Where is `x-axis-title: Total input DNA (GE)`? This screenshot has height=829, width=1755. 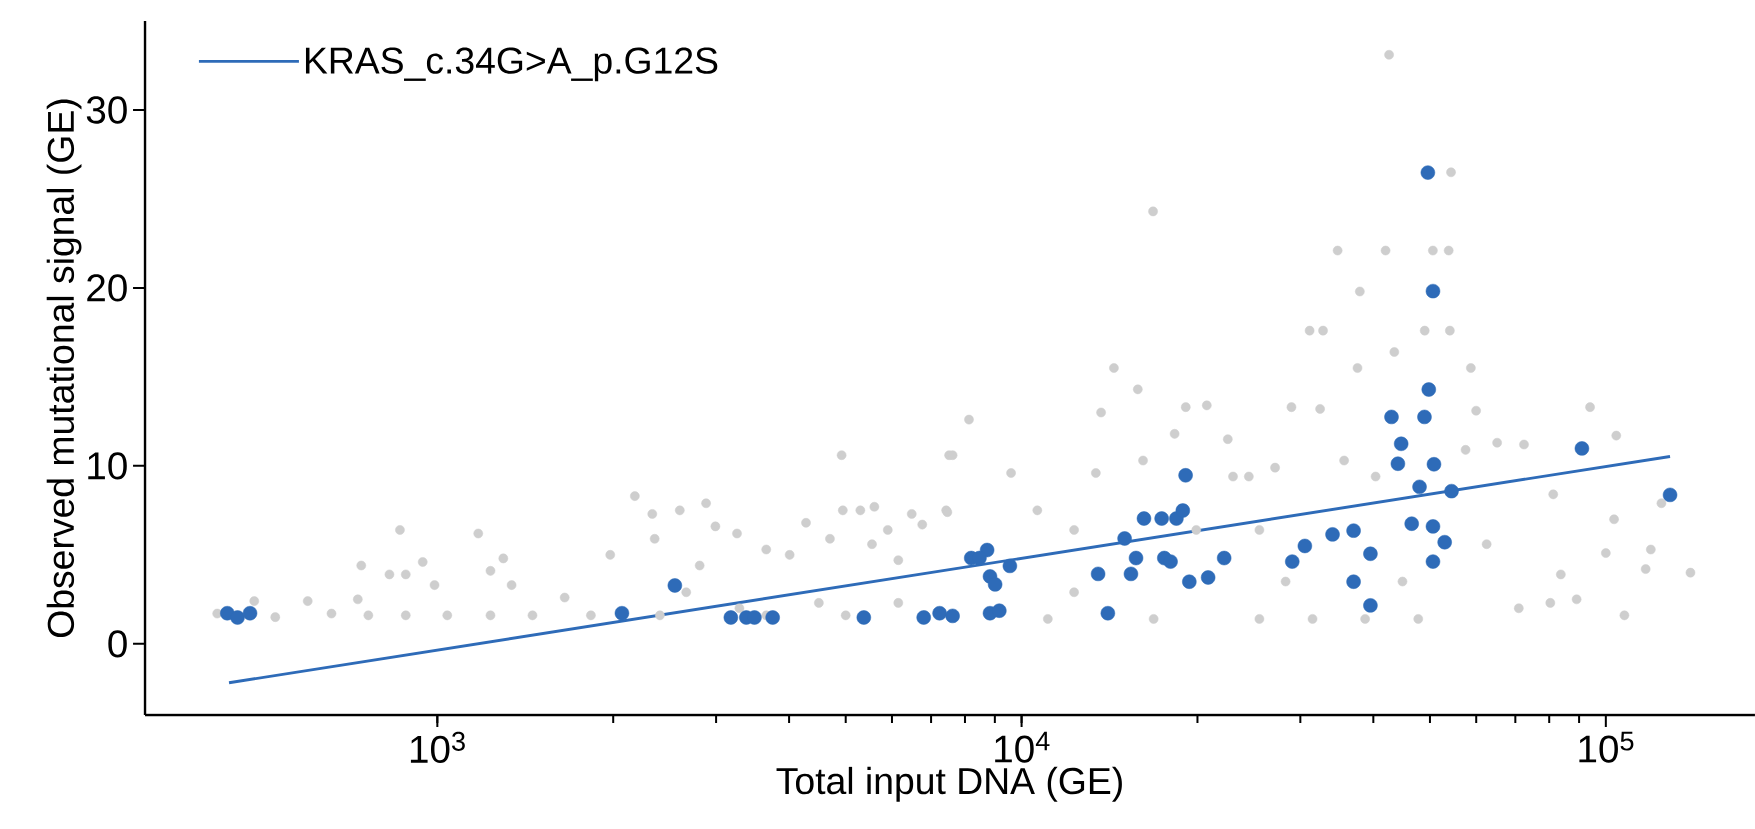
x-axis-title: Total input DNA (GE) is located at coordinates (949, 784).